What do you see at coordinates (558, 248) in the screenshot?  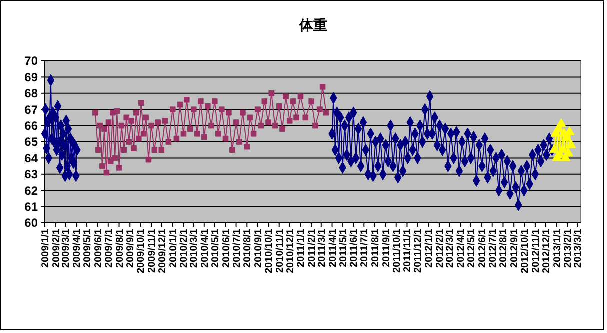 I see `x-tick-label: 2013/1/1` at bounding box center [558, 248].